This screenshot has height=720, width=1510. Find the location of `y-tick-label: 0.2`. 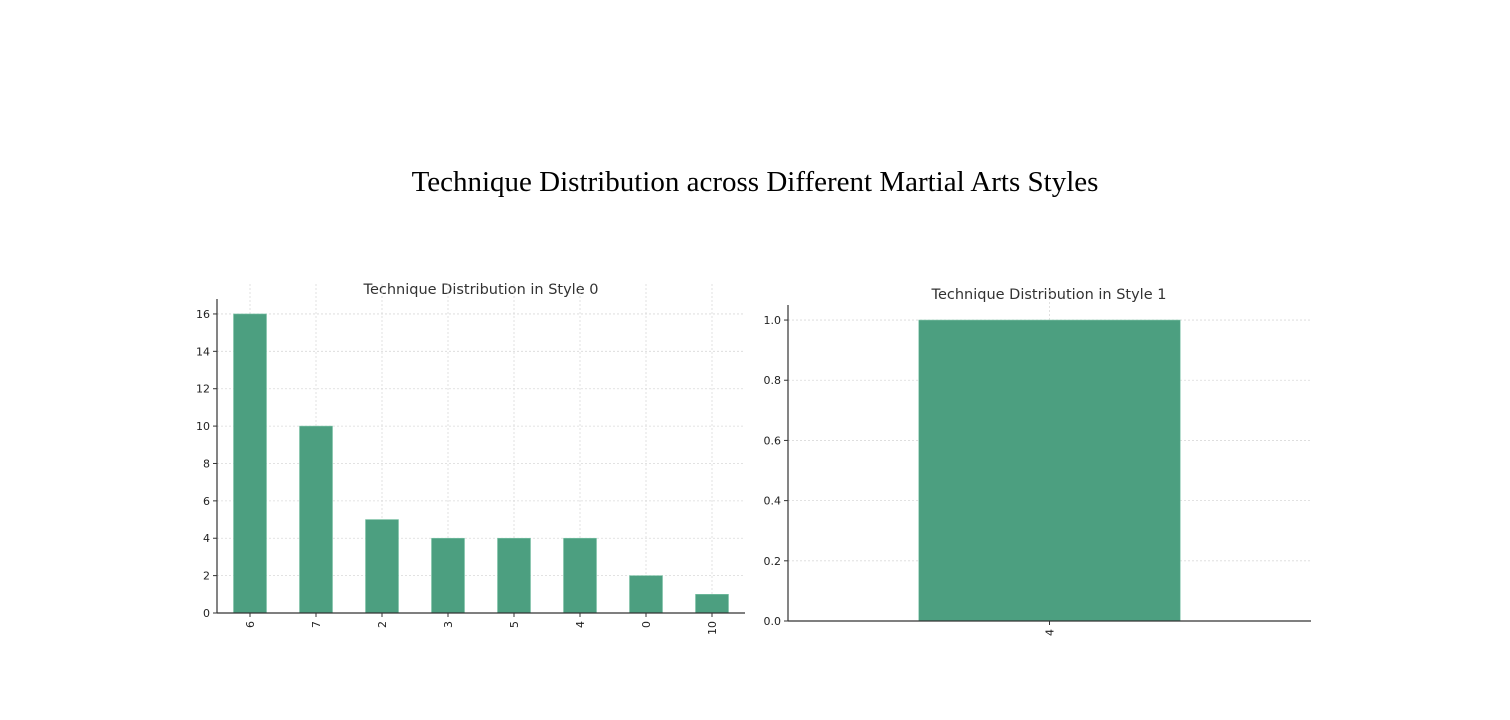

y-tick-label: 0.2 is located at coordinates (773, 561).